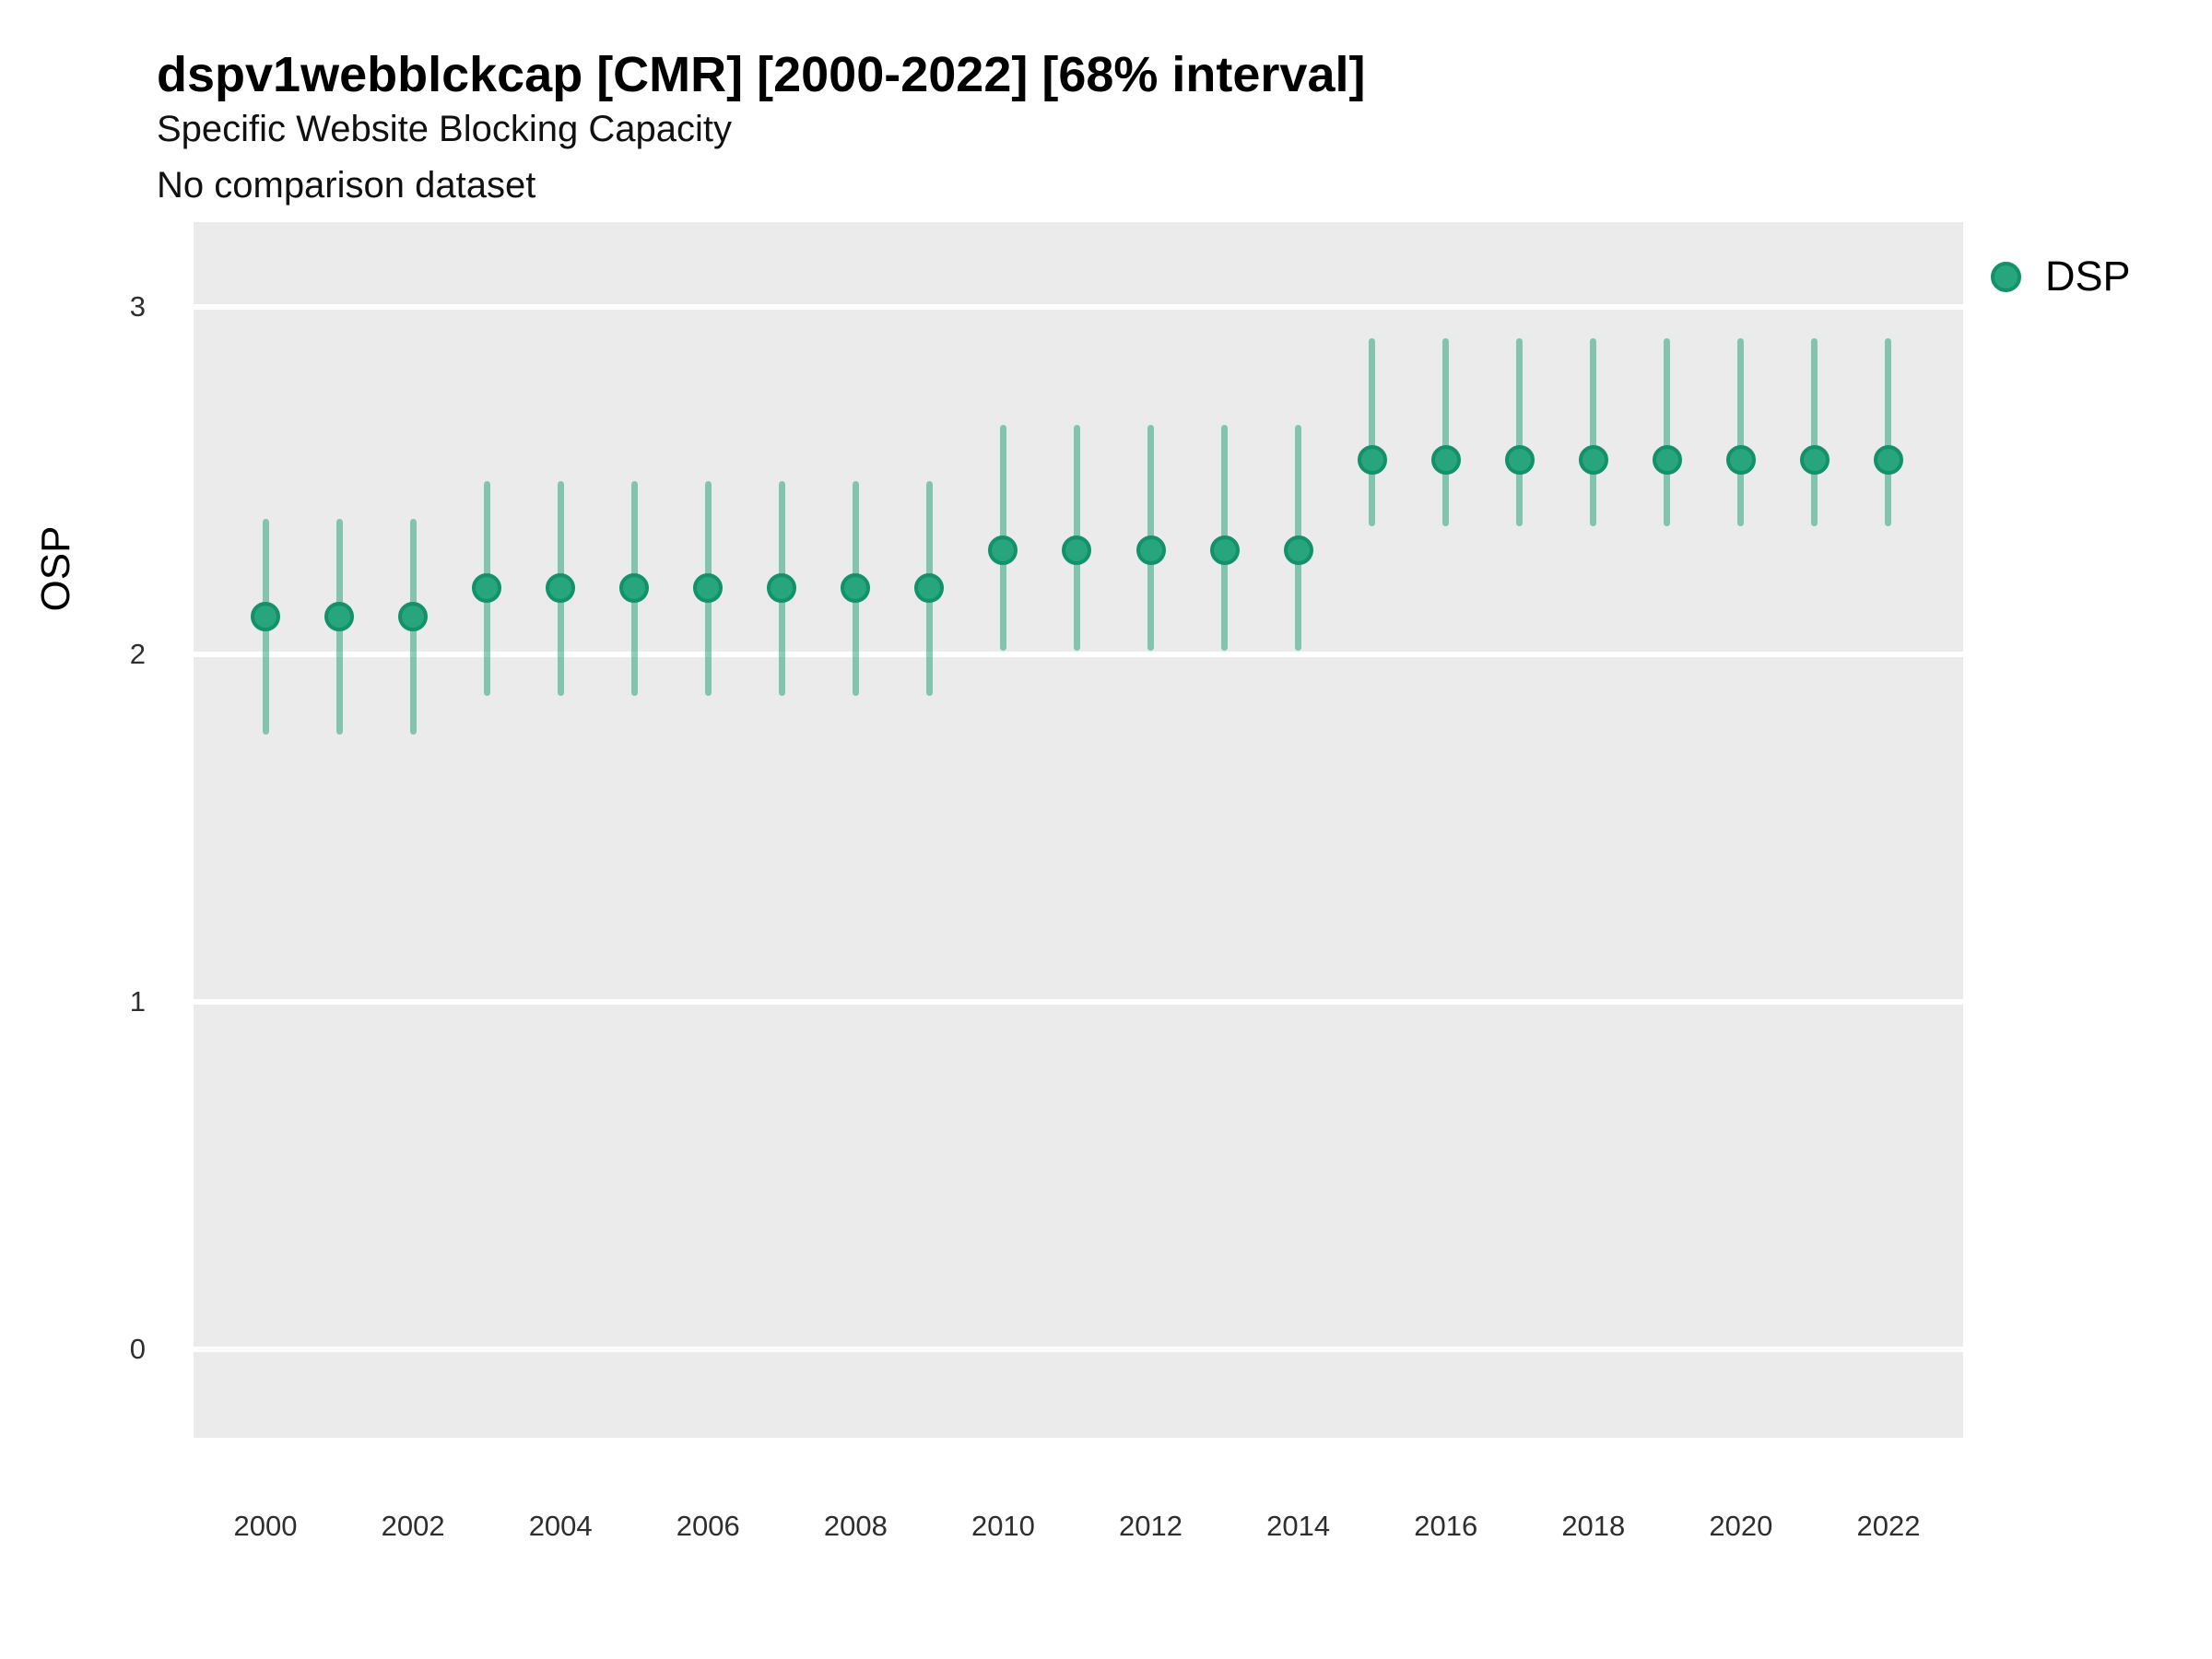 This screenshot has width=2212, height=1659. What do you see at coordinates (1593, 431) in the screenshot?
I see `interval-bar-2018` at bounding box center [1593, 431].